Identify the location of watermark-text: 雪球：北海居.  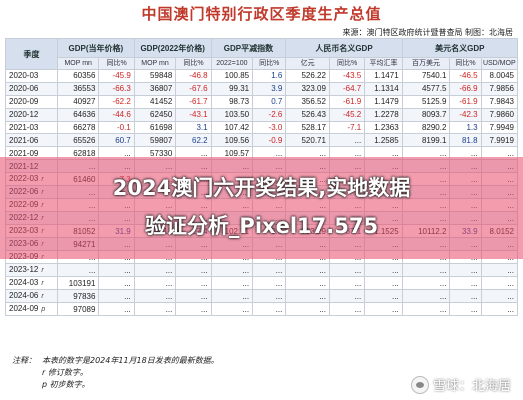
(471, 386).